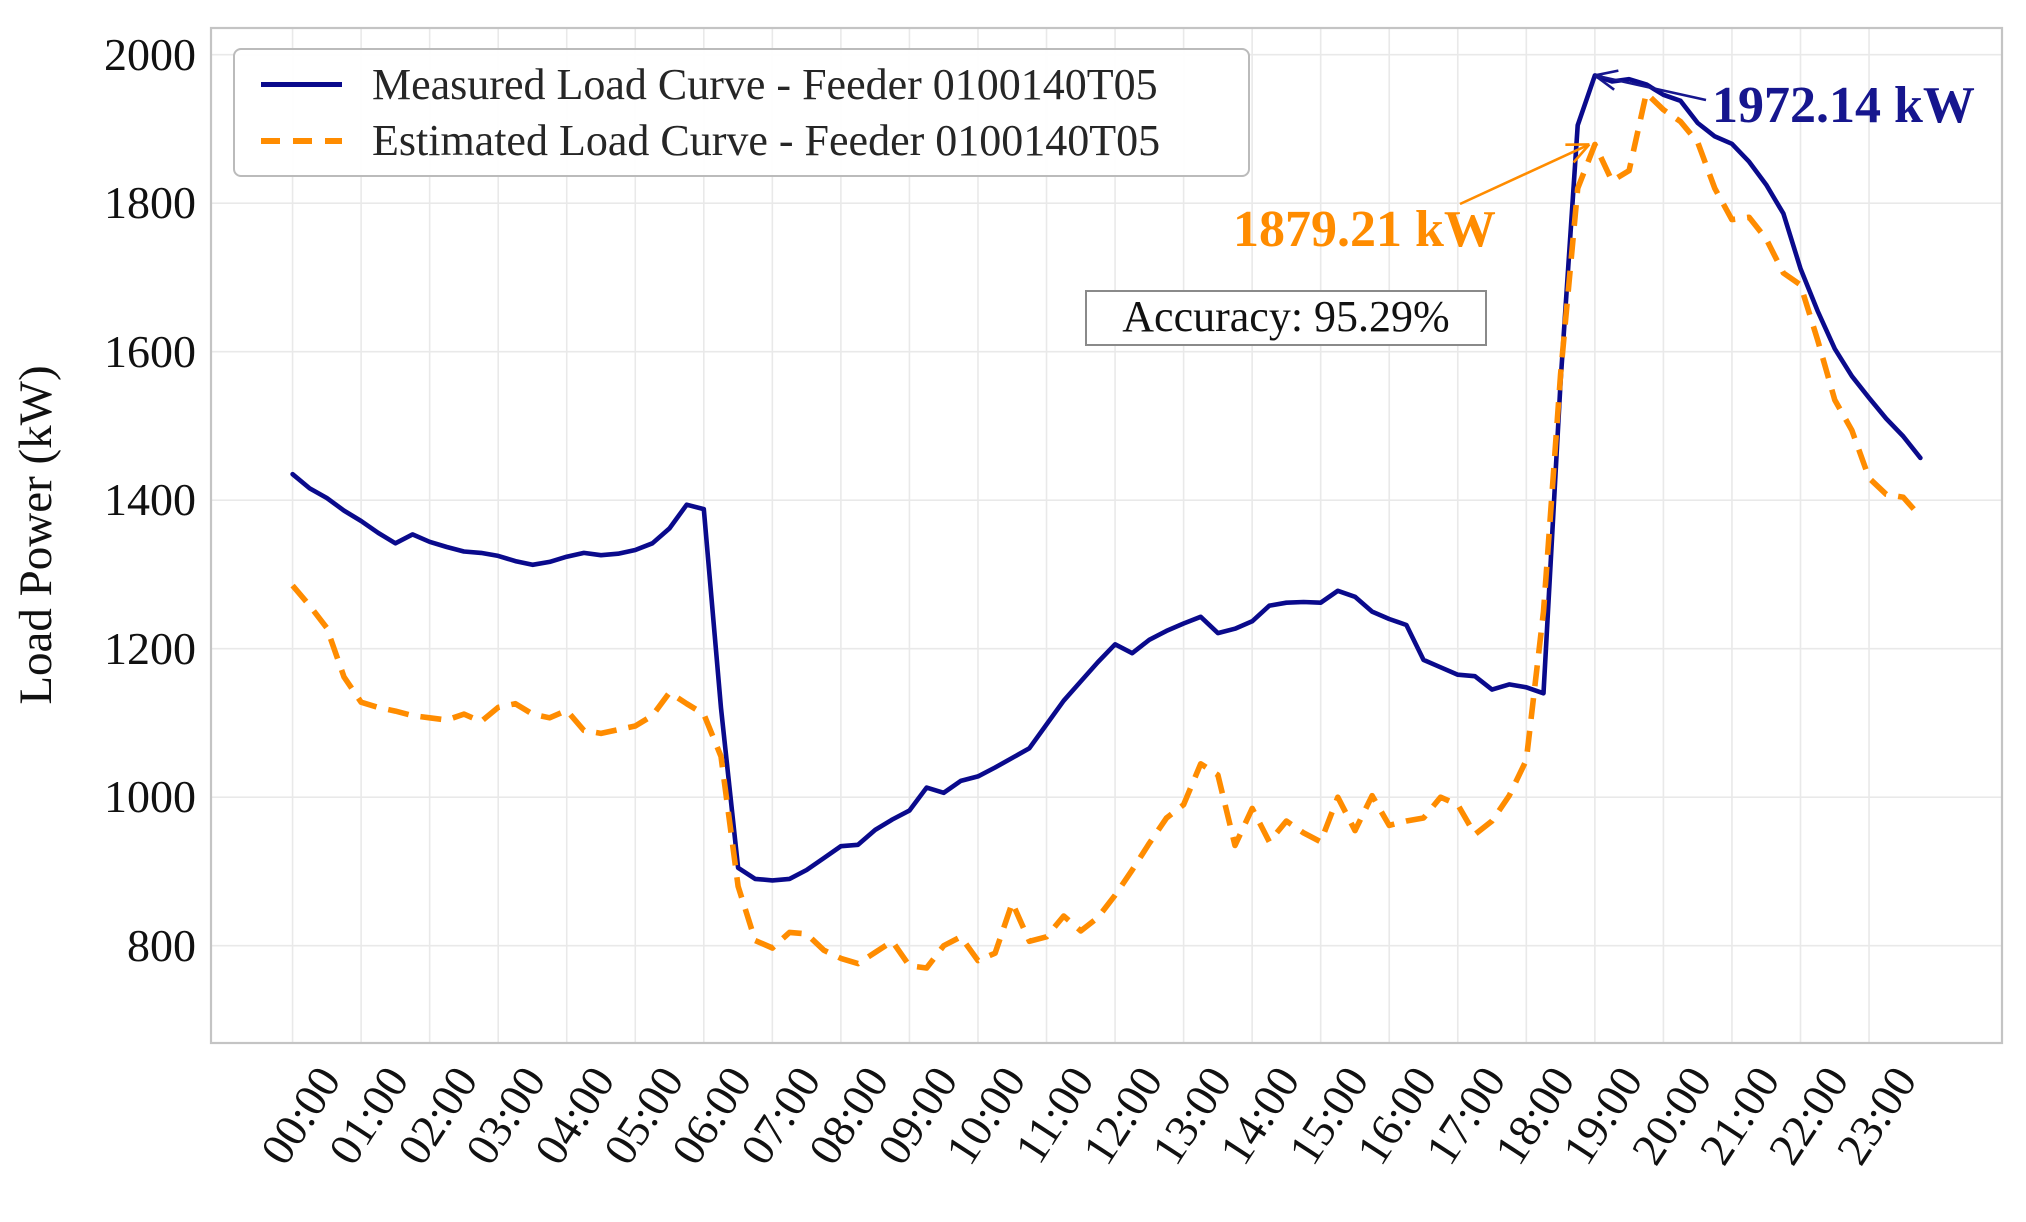  What do you see at coordinates (150, 648) in the screenshot?
I see `y-tick-label: 1200` at bounding box center [150, 648].